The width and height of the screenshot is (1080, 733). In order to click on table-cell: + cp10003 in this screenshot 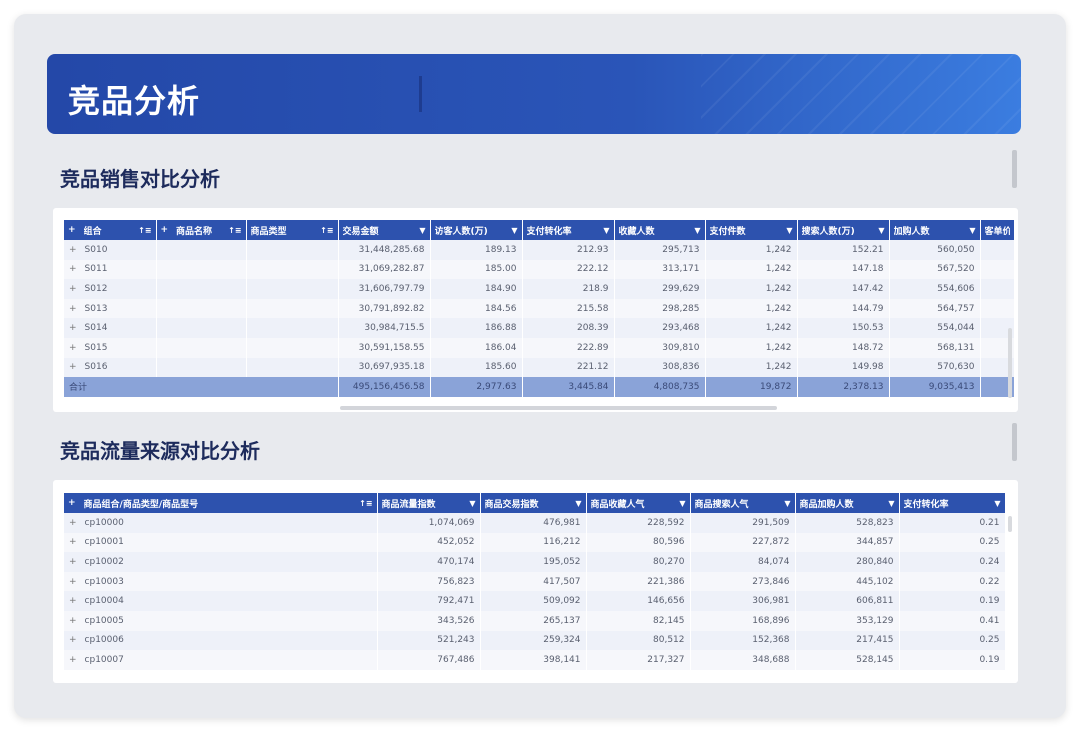, I will do `click(221, 581)`.